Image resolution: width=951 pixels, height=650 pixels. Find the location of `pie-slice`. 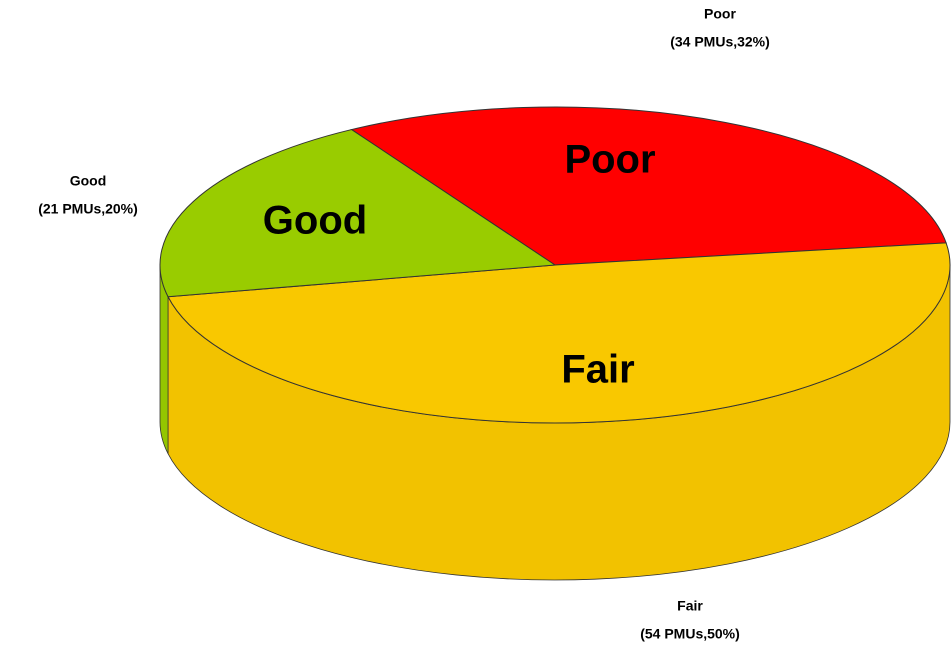

pie-slice is located at coordinates (358, 213).